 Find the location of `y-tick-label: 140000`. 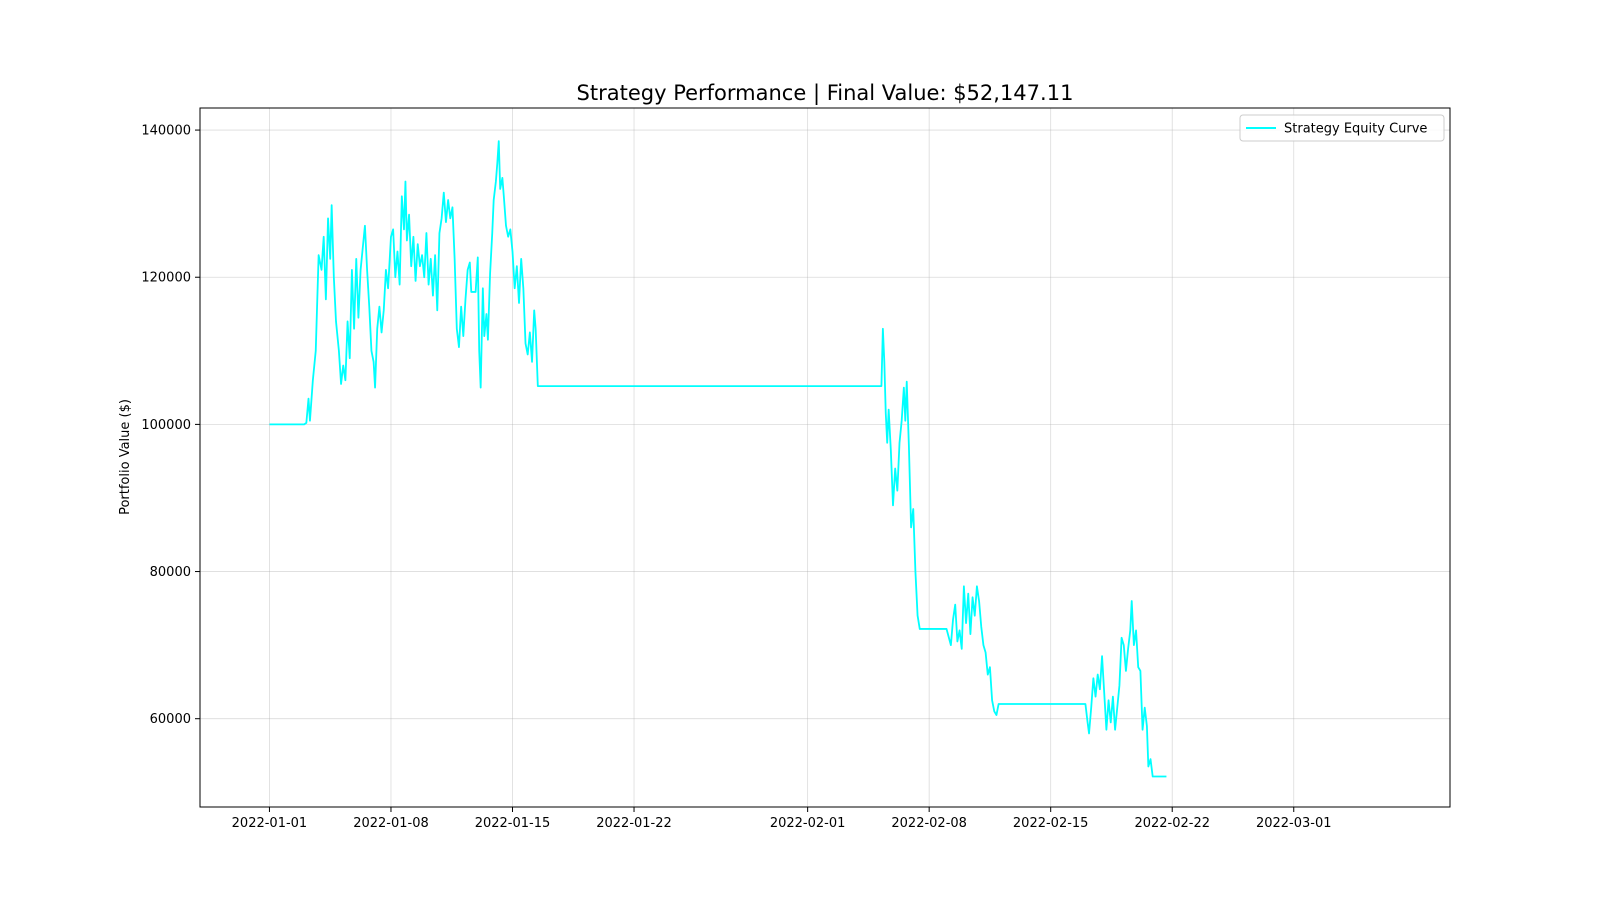

y-tick-label: 140000 is located at coordinates (166, 131).